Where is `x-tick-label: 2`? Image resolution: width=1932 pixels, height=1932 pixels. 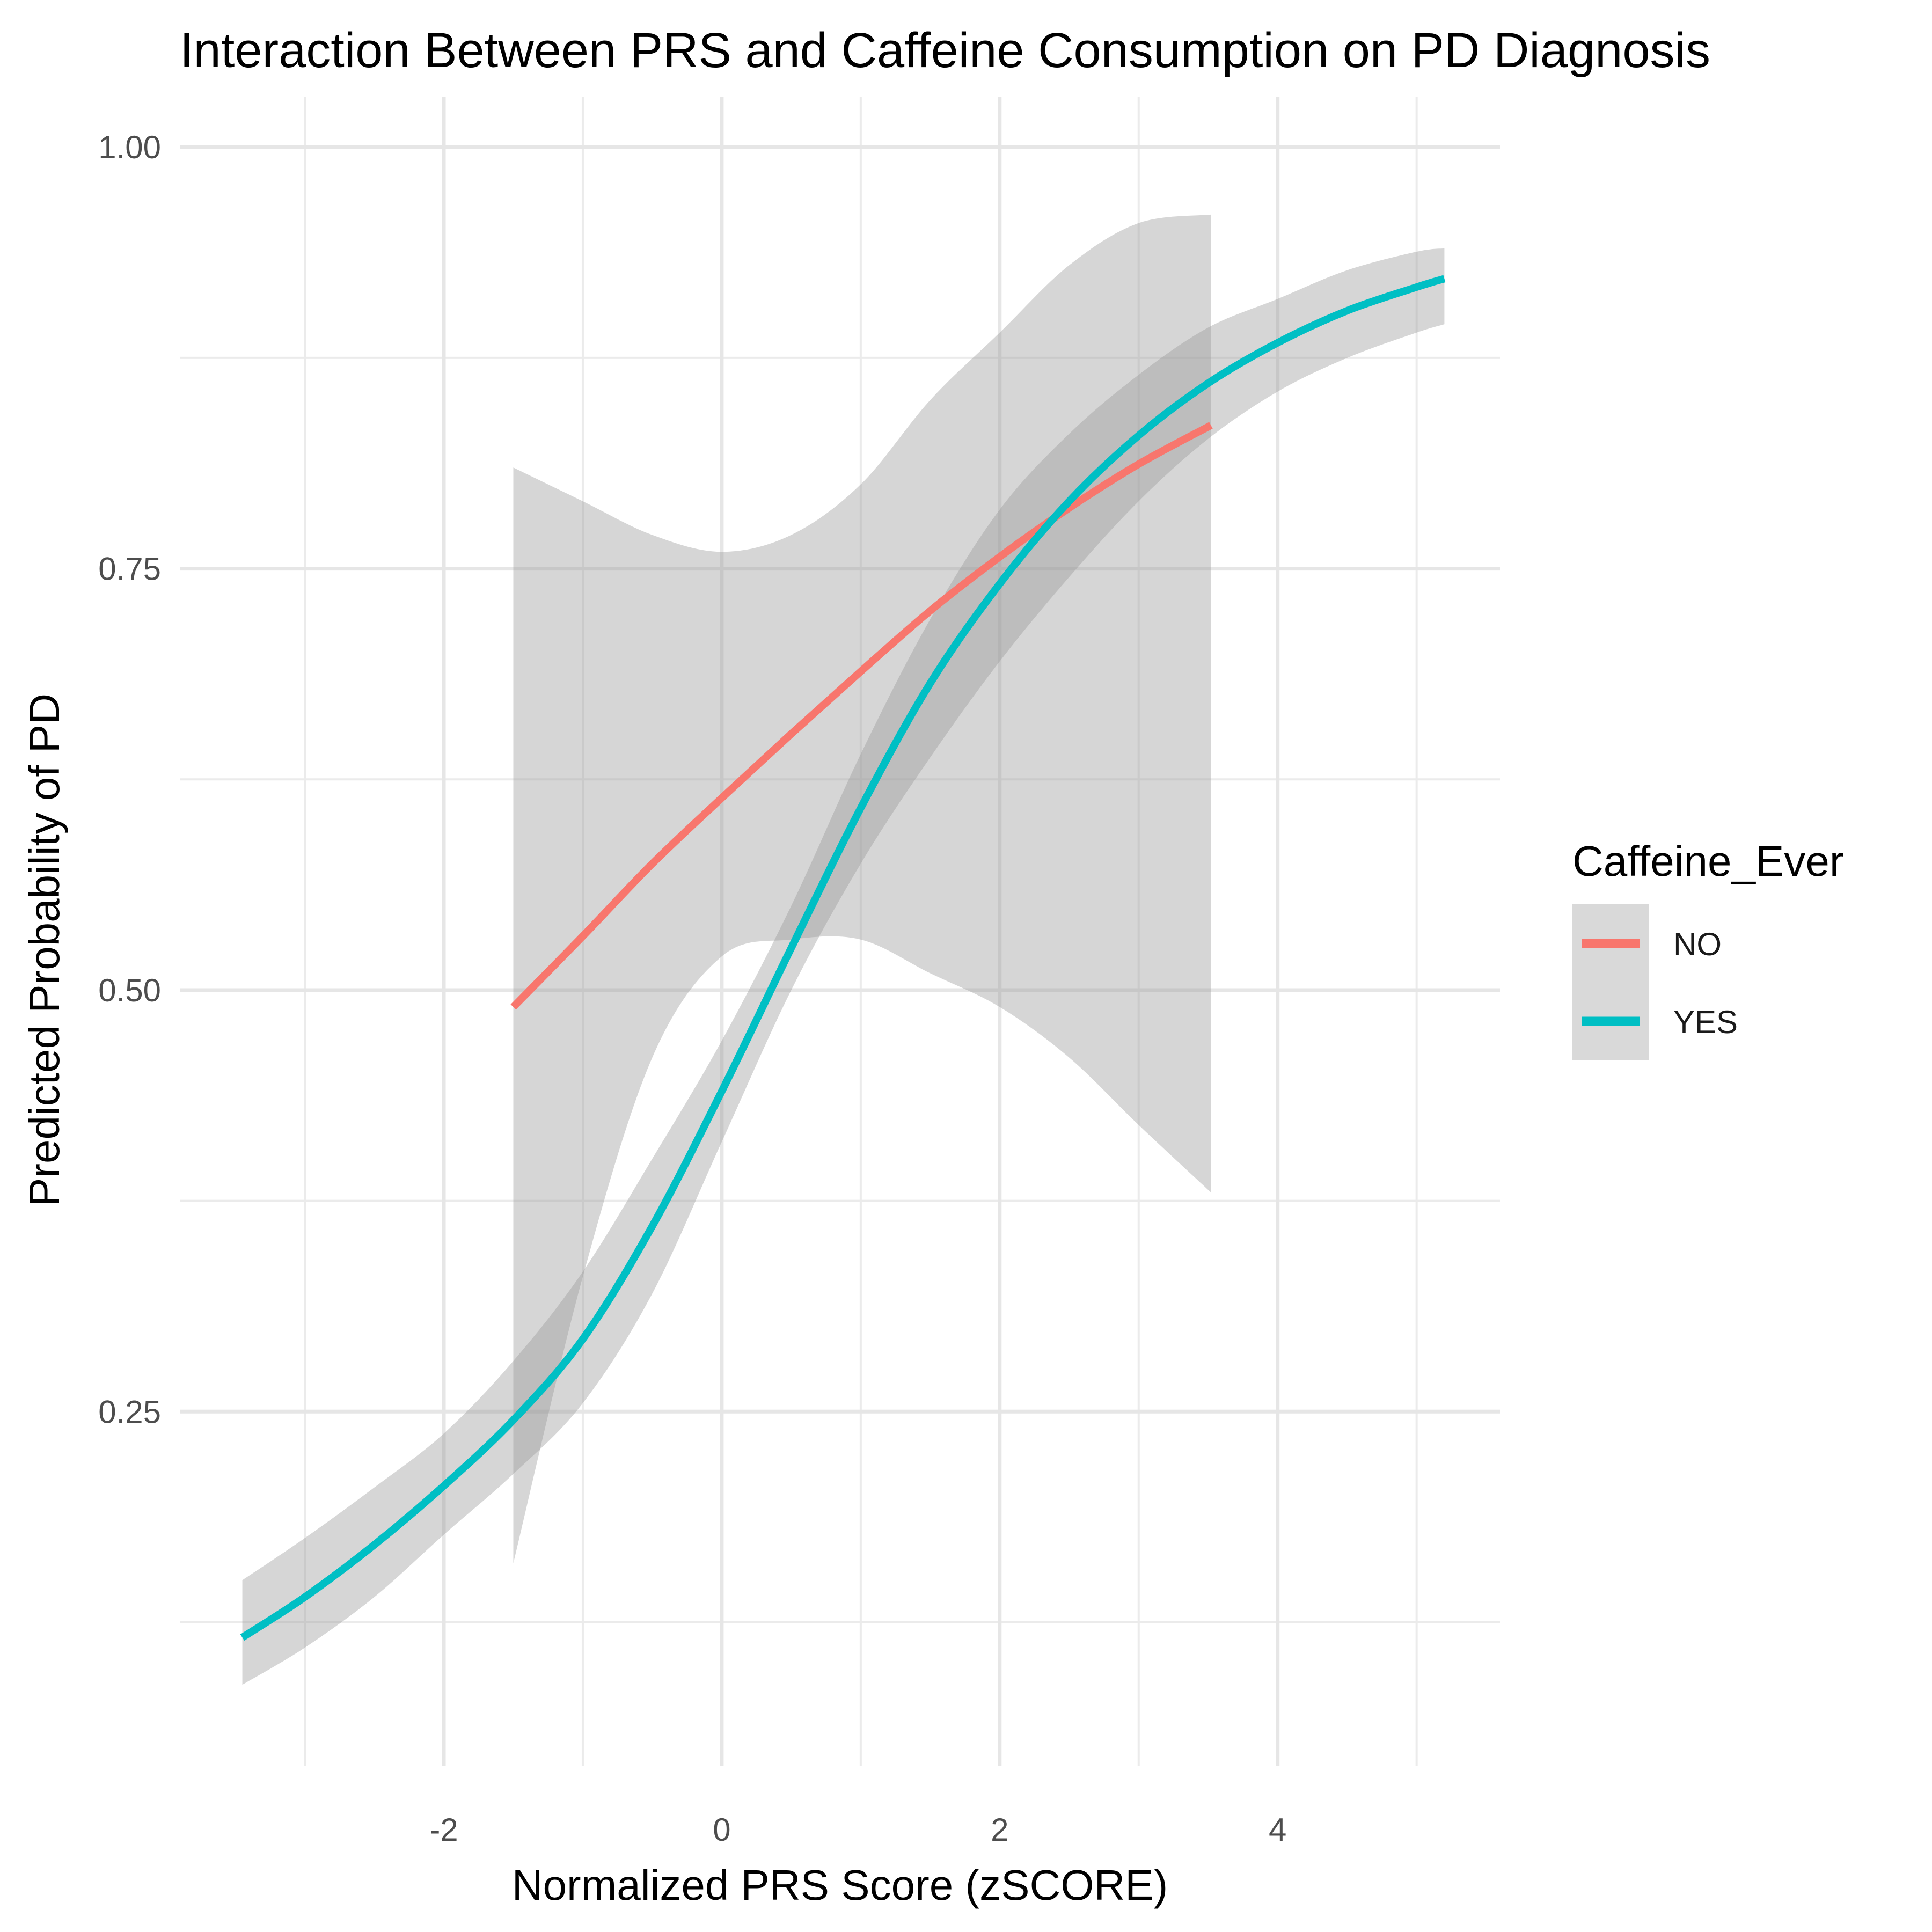 x-tick-label: 2 is located at coordinates (999, 1830).